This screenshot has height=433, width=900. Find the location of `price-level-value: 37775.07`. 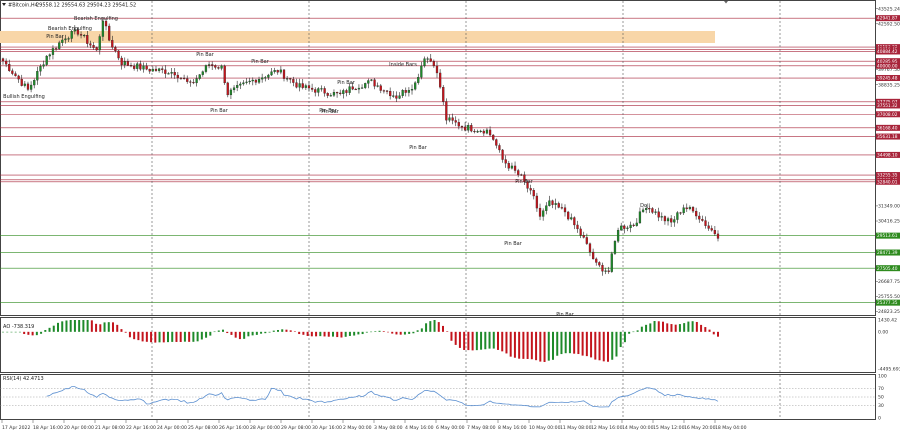

price-level-value: 37775.07 is located at coordinates (887, 102).